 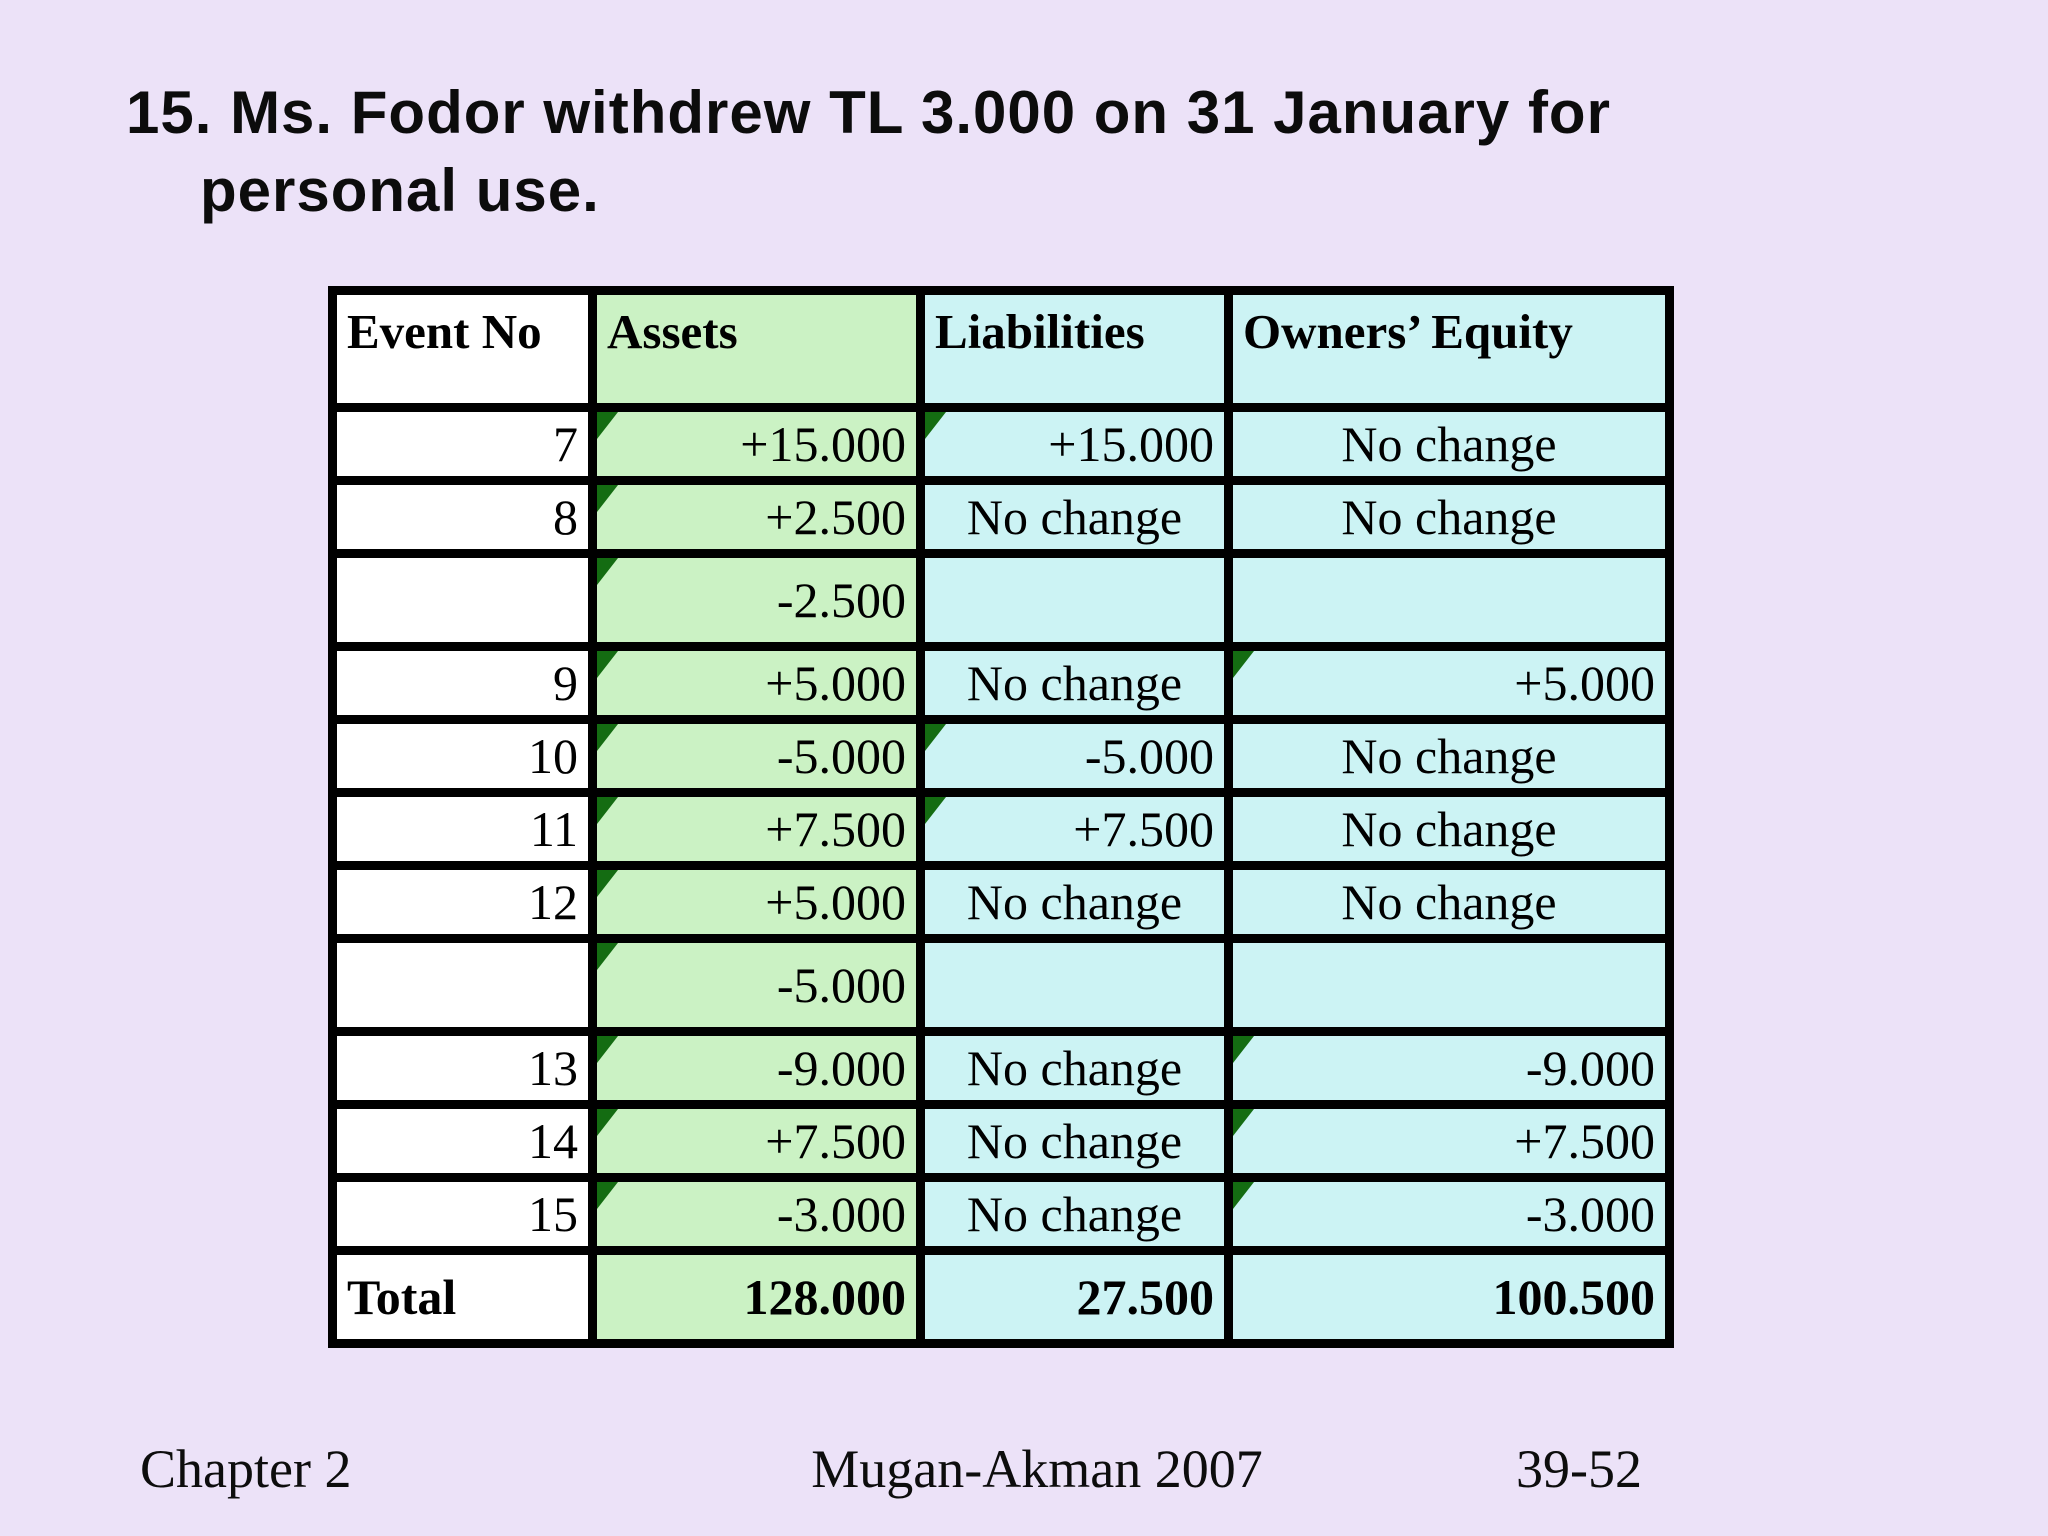 I want to click on cell-liabilities: +15.000, so click(x=1074, y=444).